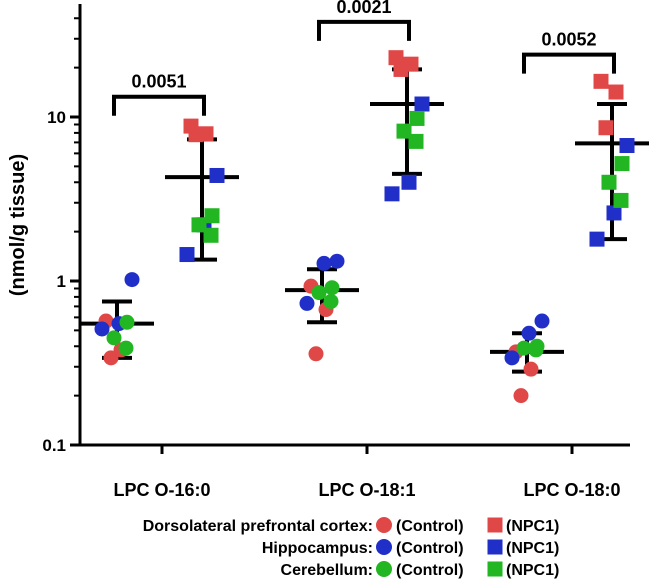  I want to click on legend-region-label: Dorsolateral prefrontal cortex:, so click(258, 526).